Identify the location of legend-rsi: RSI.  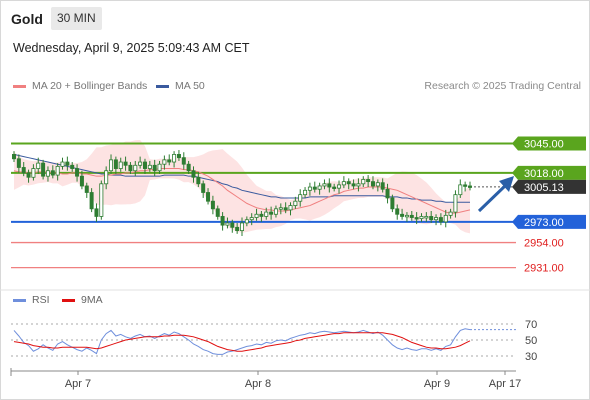
(31, 300).